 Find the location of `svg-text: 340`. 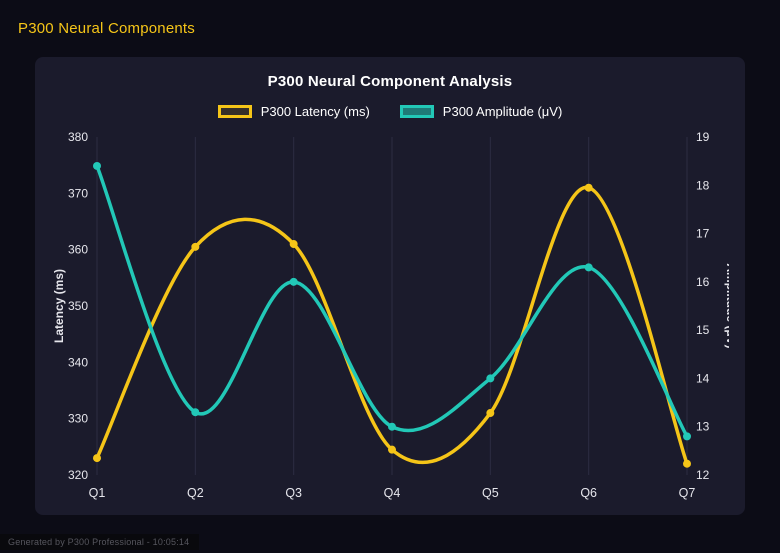

svg-text: 340 is located at coordinates (78, 362).